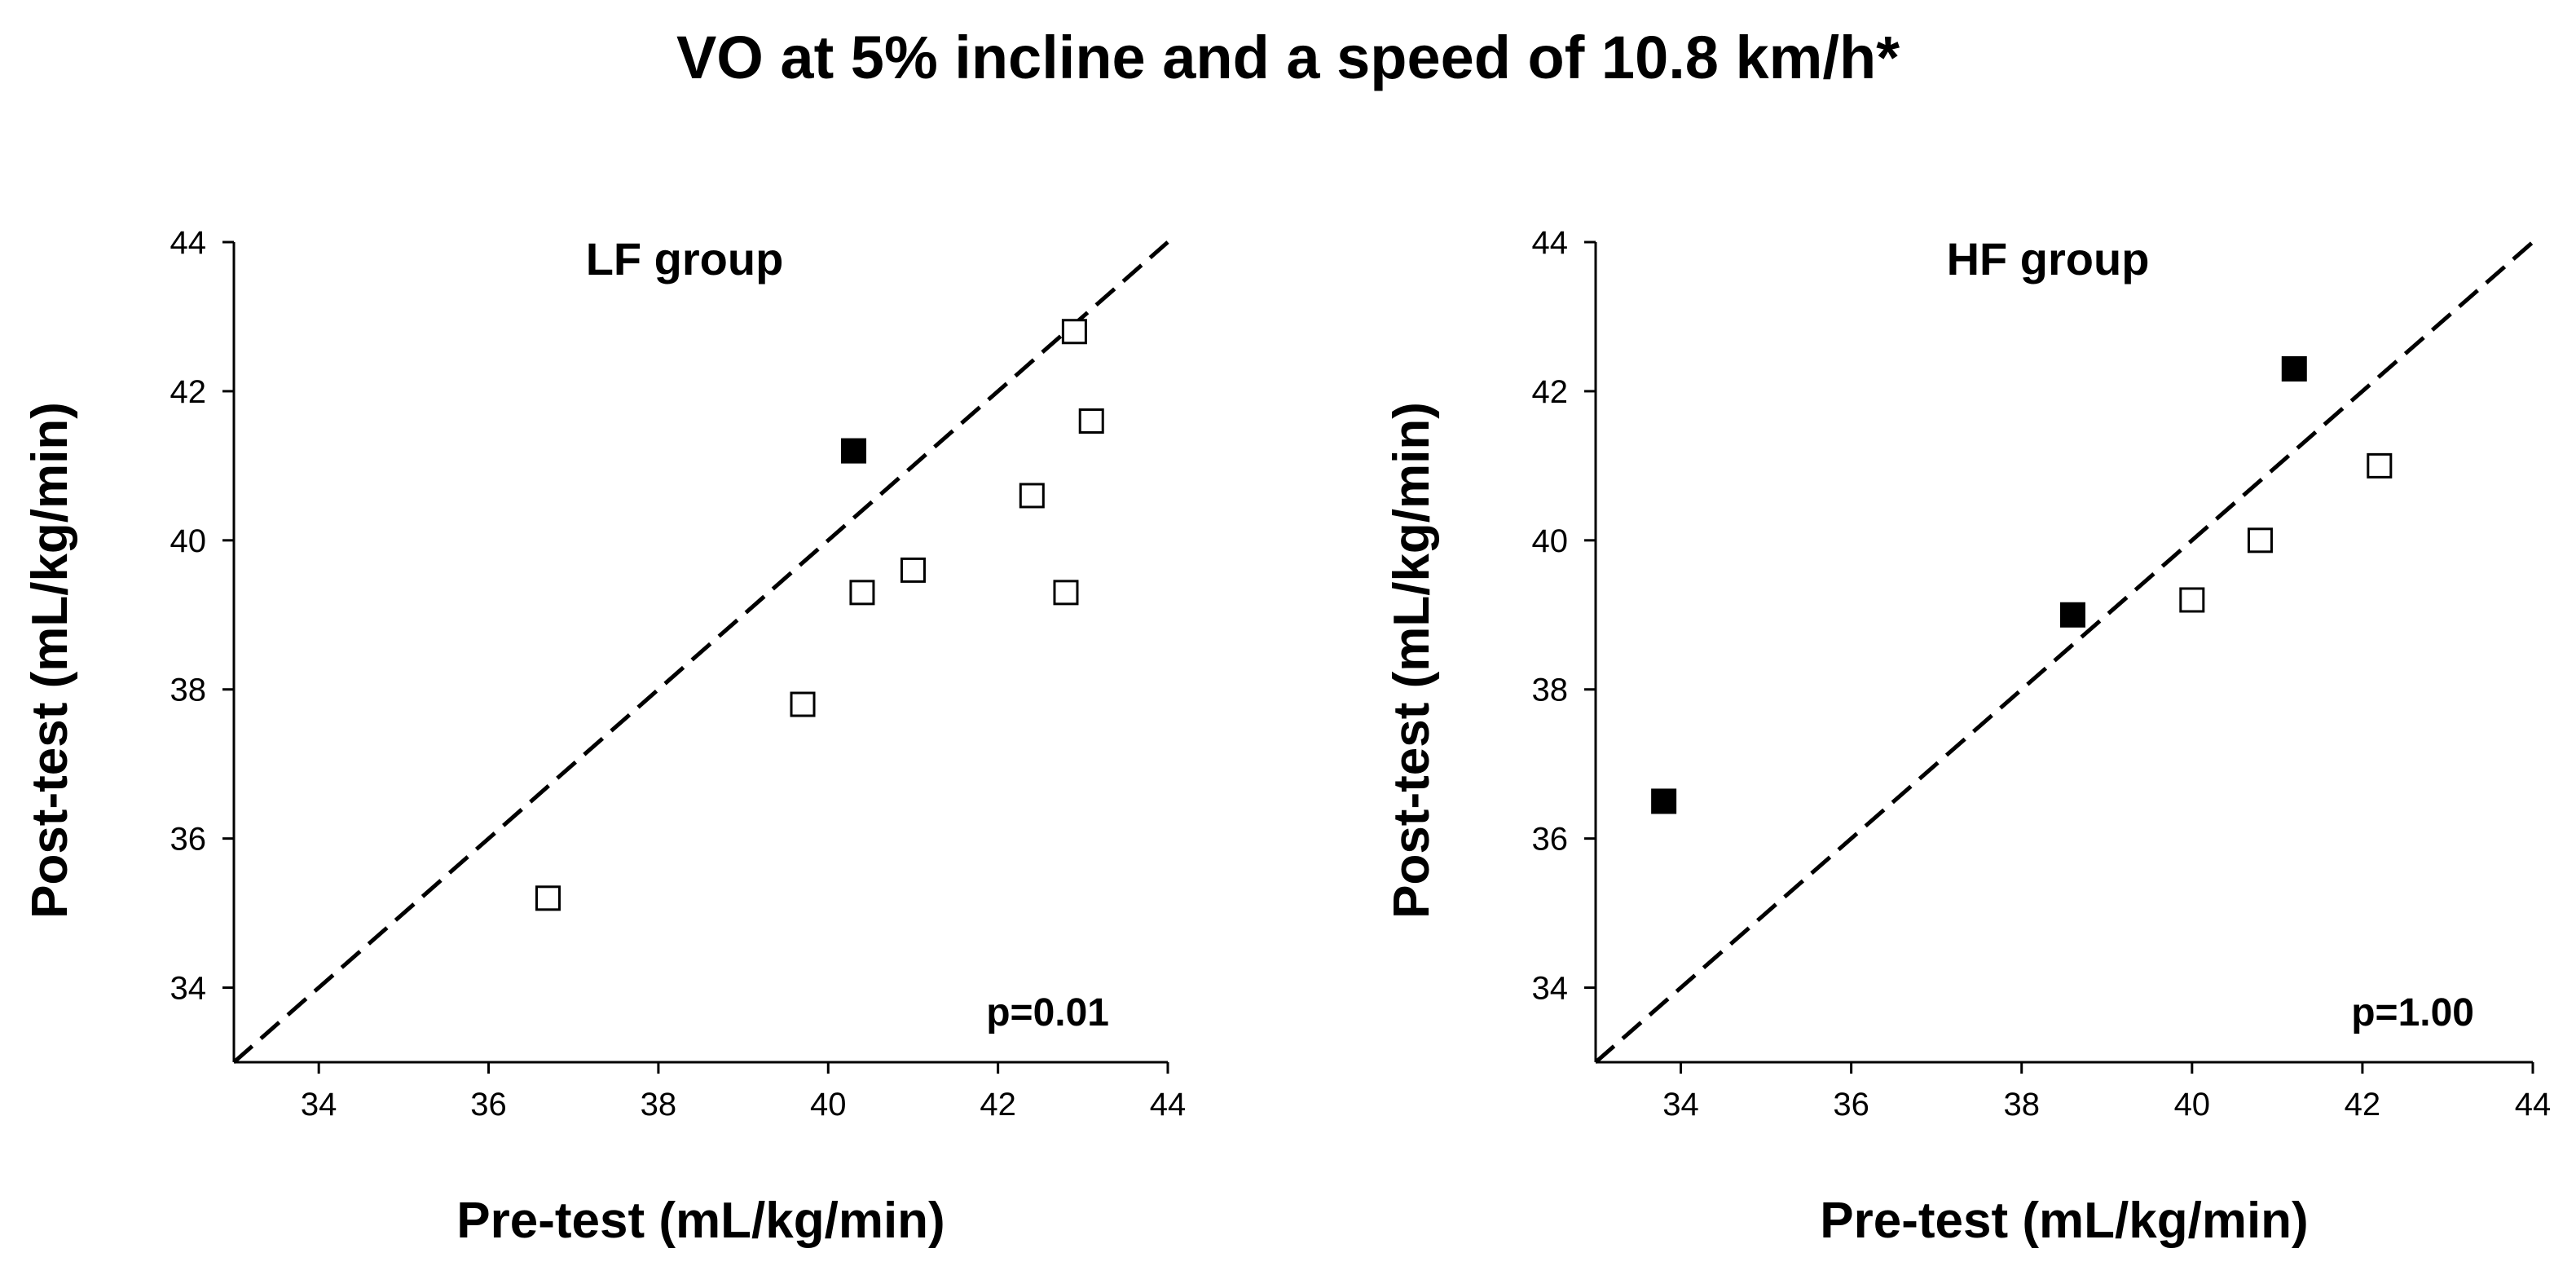 The width and height of the screenshot is (2576, 1266). Describe the element at coordinates (685, 259) in the screenshot. I see `panel-title: LF group` at that location.